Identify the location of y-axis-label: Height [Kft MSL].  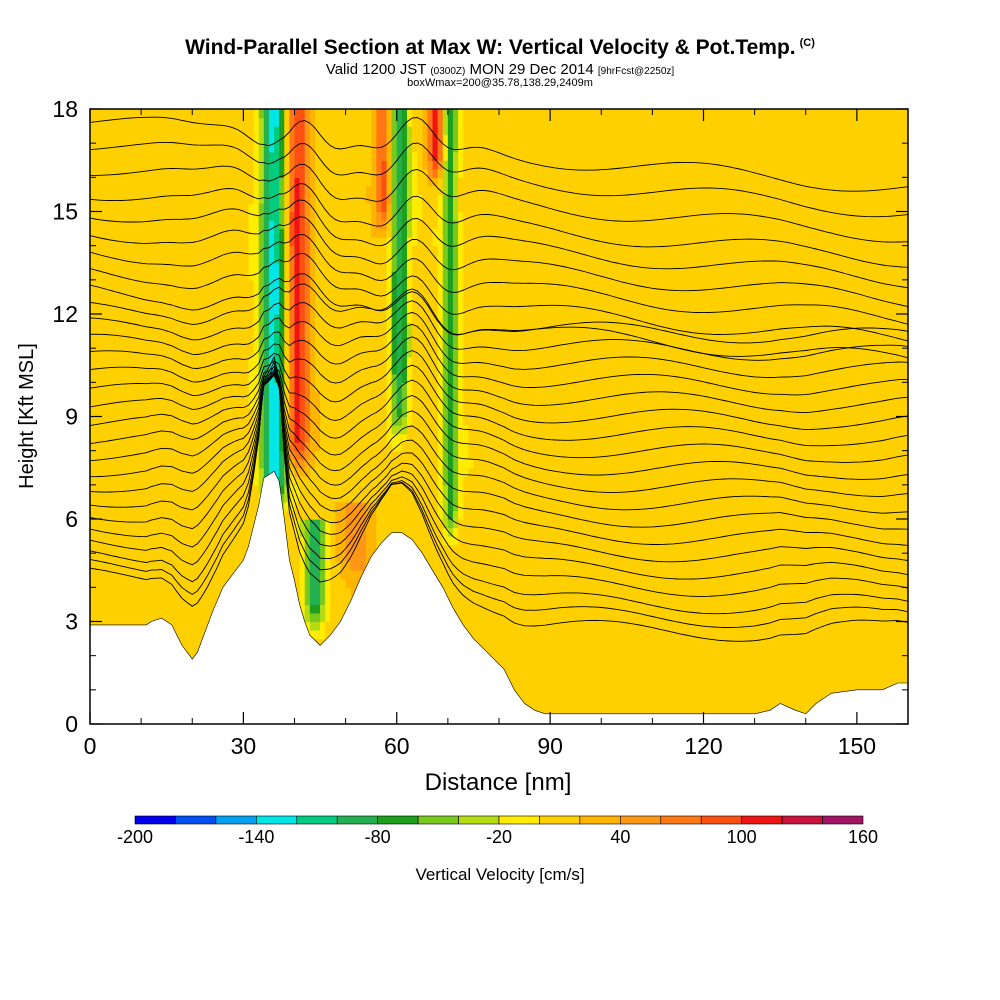
(27, 416).